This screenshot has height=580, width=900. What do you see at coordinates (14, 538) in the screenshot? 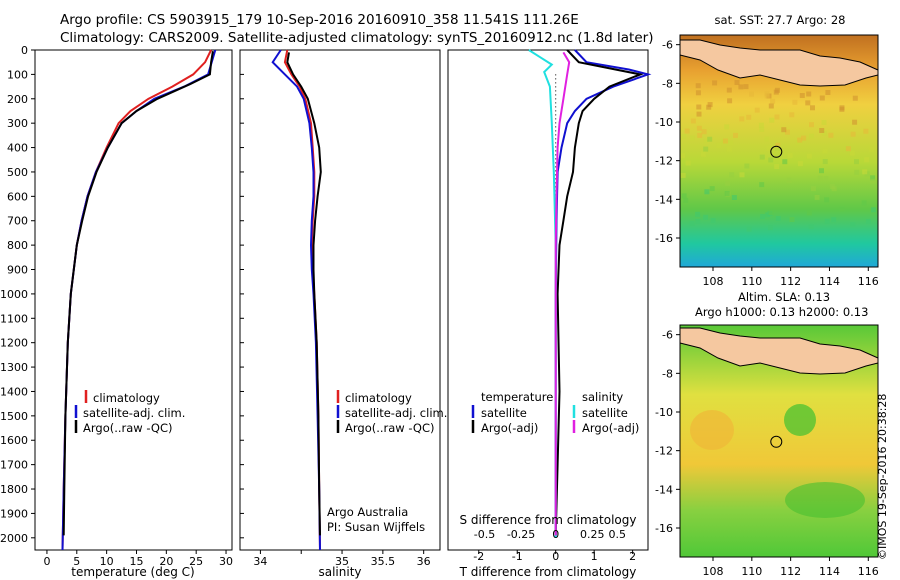
I see `depth-tick-label: 2000` at bounding box center [14, 538].